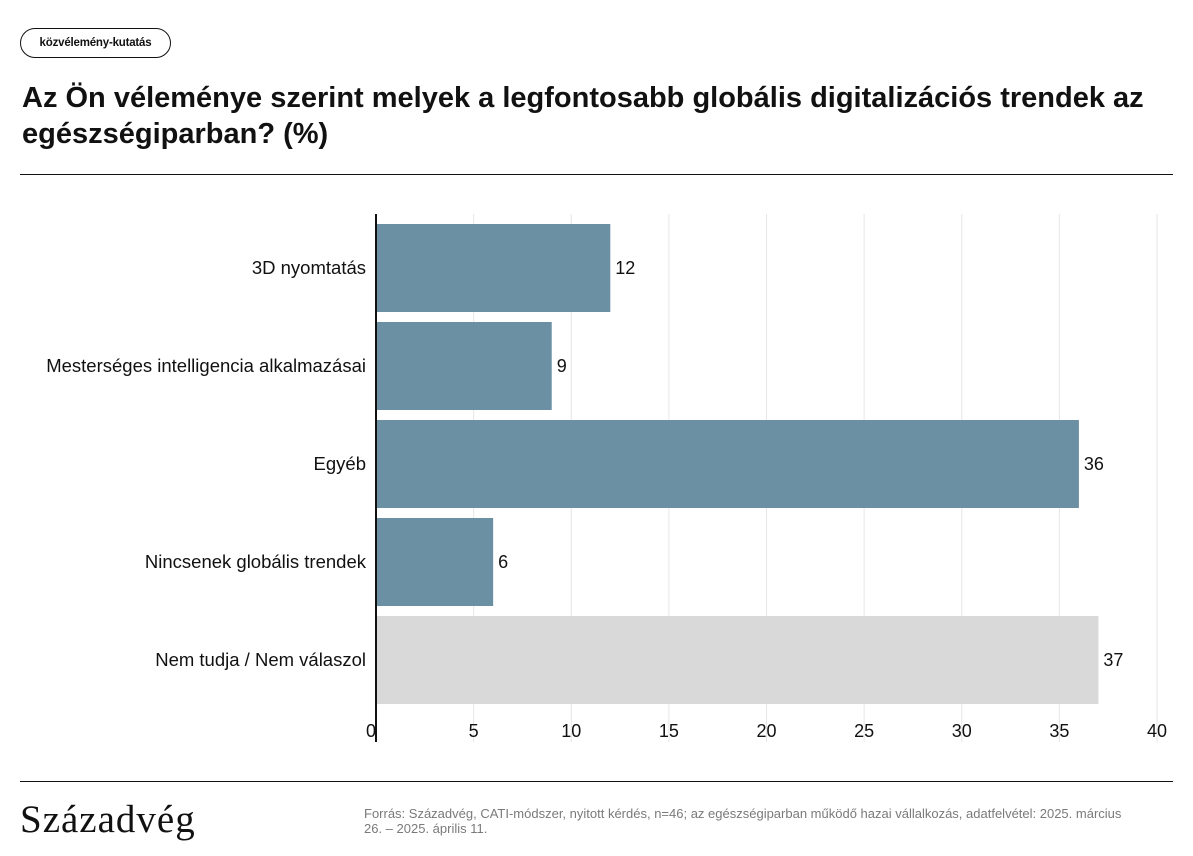  Describe the element at coordinates (309, 267) in the screenshot. I see `category-label: 3D nyomtatás` at that location.